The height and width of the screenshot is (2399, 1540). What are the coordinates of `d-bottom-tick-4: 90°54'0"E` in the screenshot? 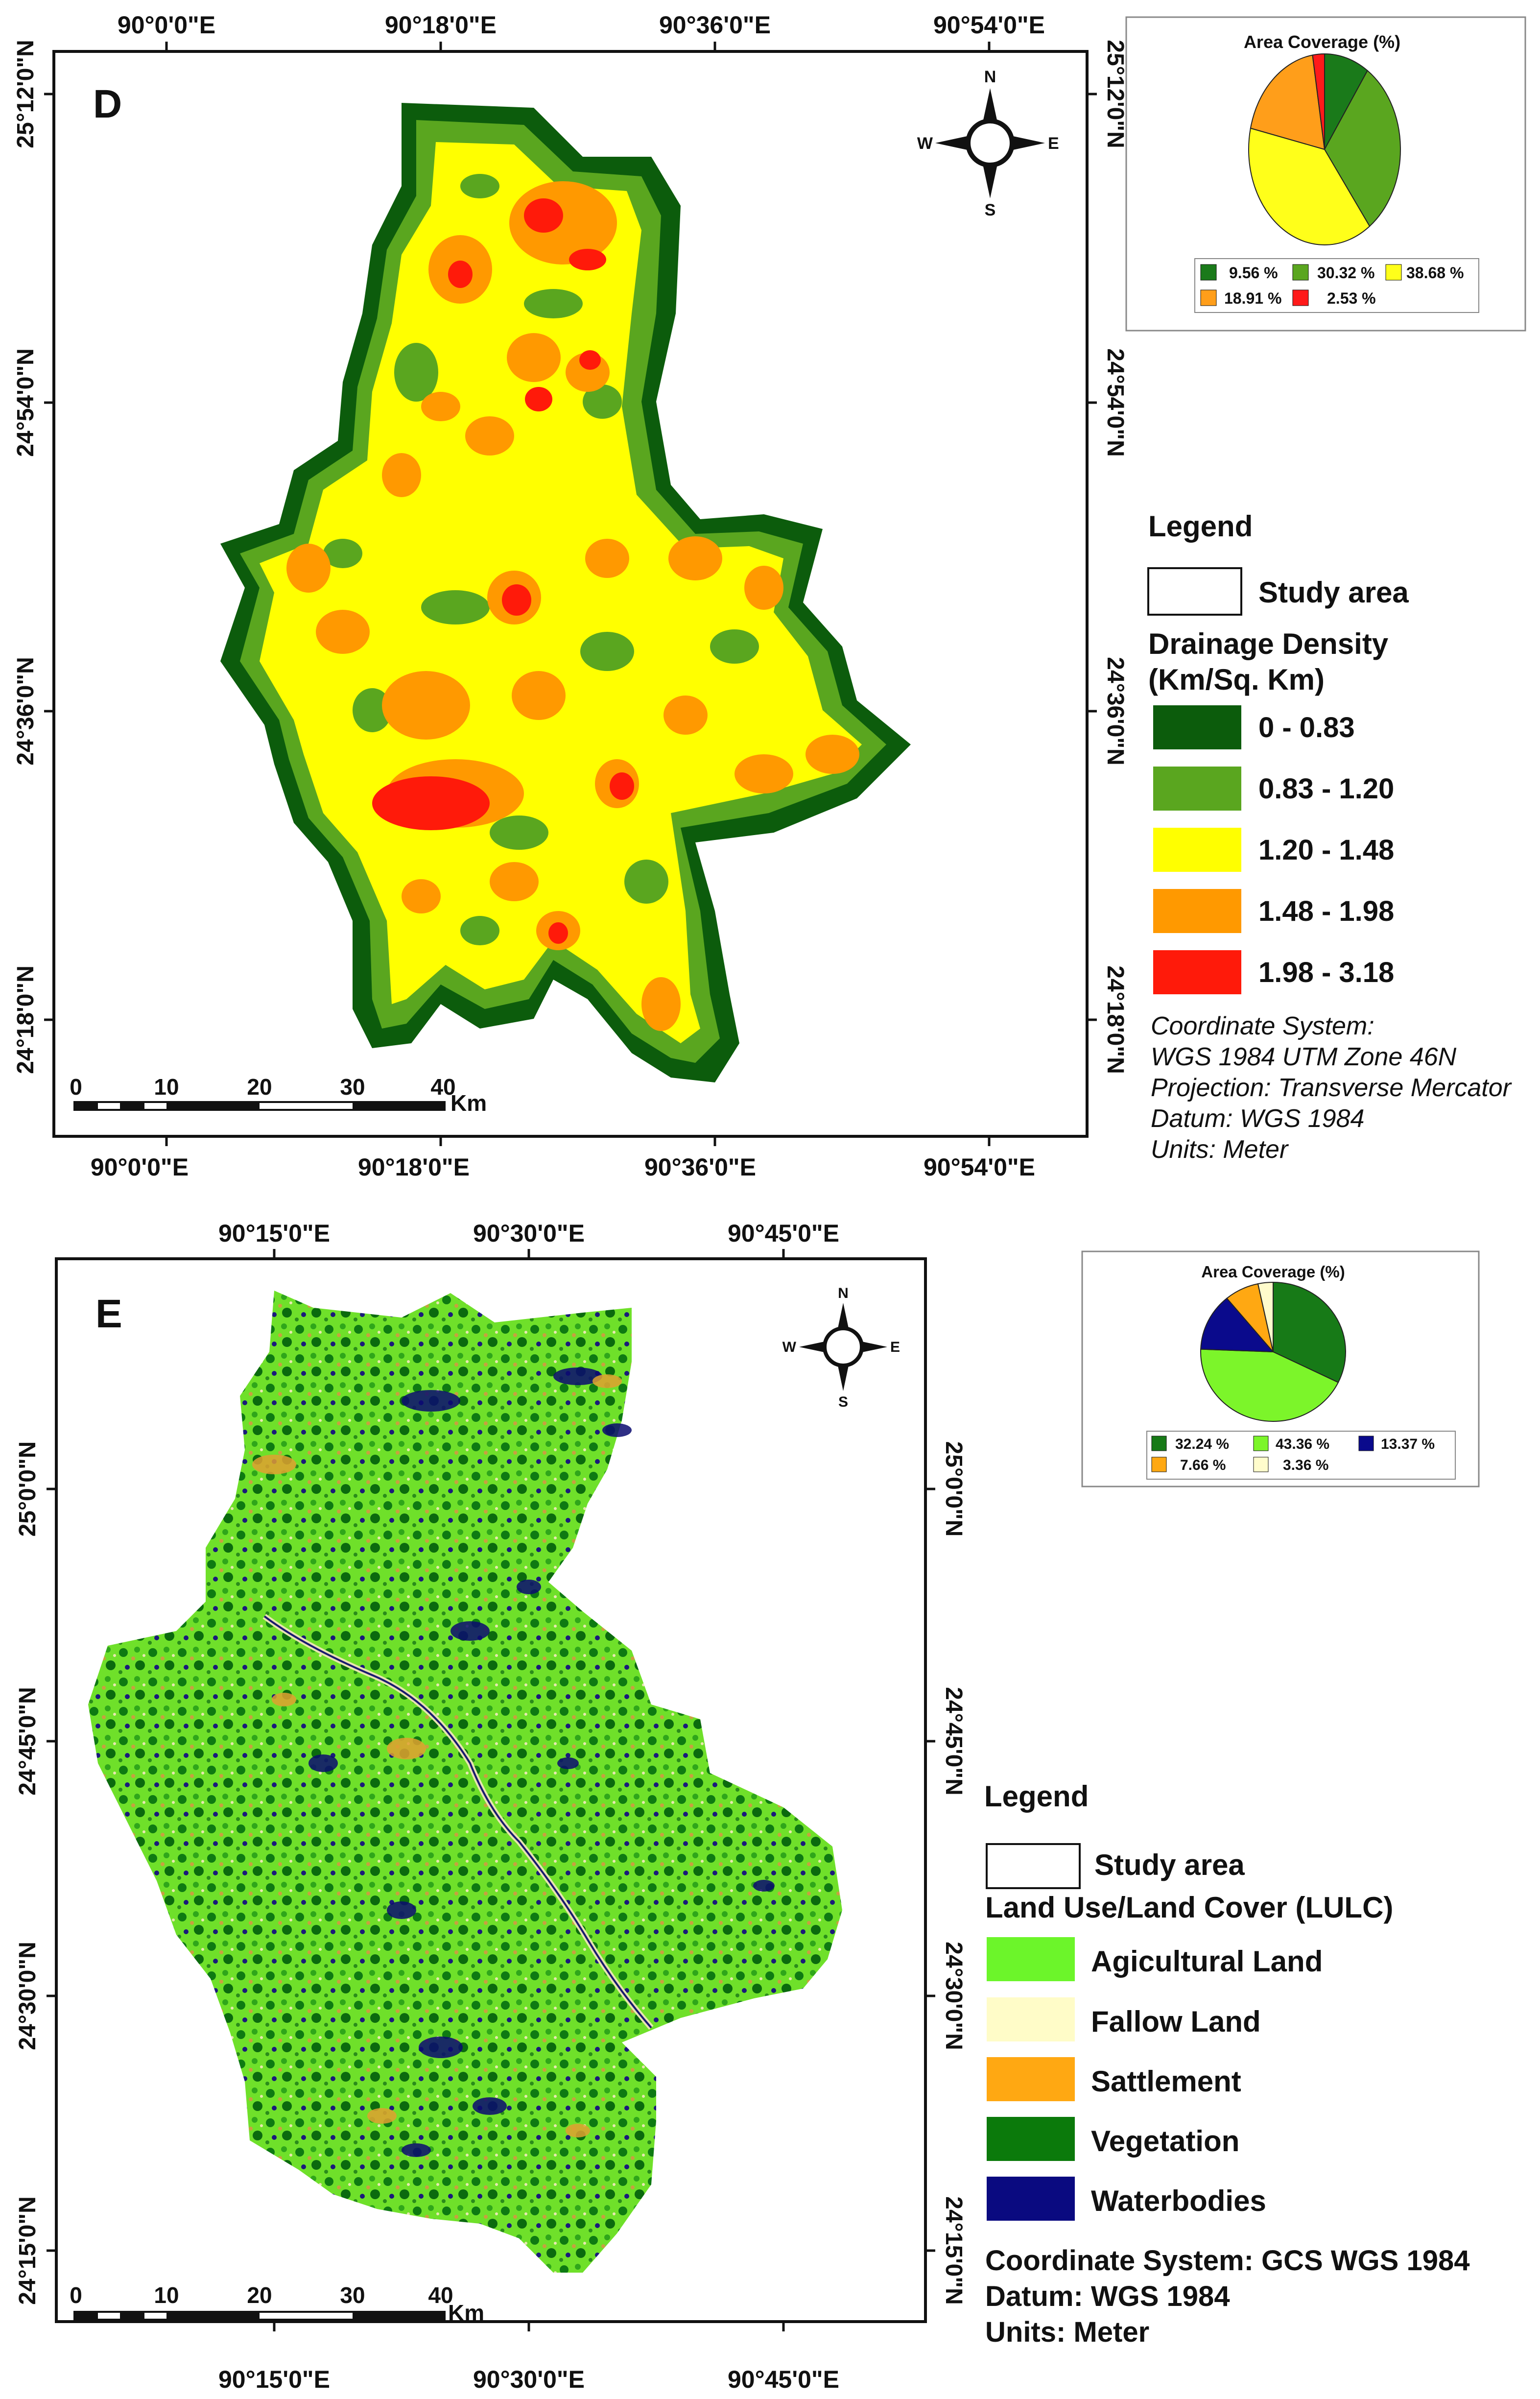 It's located at (979, 1167).